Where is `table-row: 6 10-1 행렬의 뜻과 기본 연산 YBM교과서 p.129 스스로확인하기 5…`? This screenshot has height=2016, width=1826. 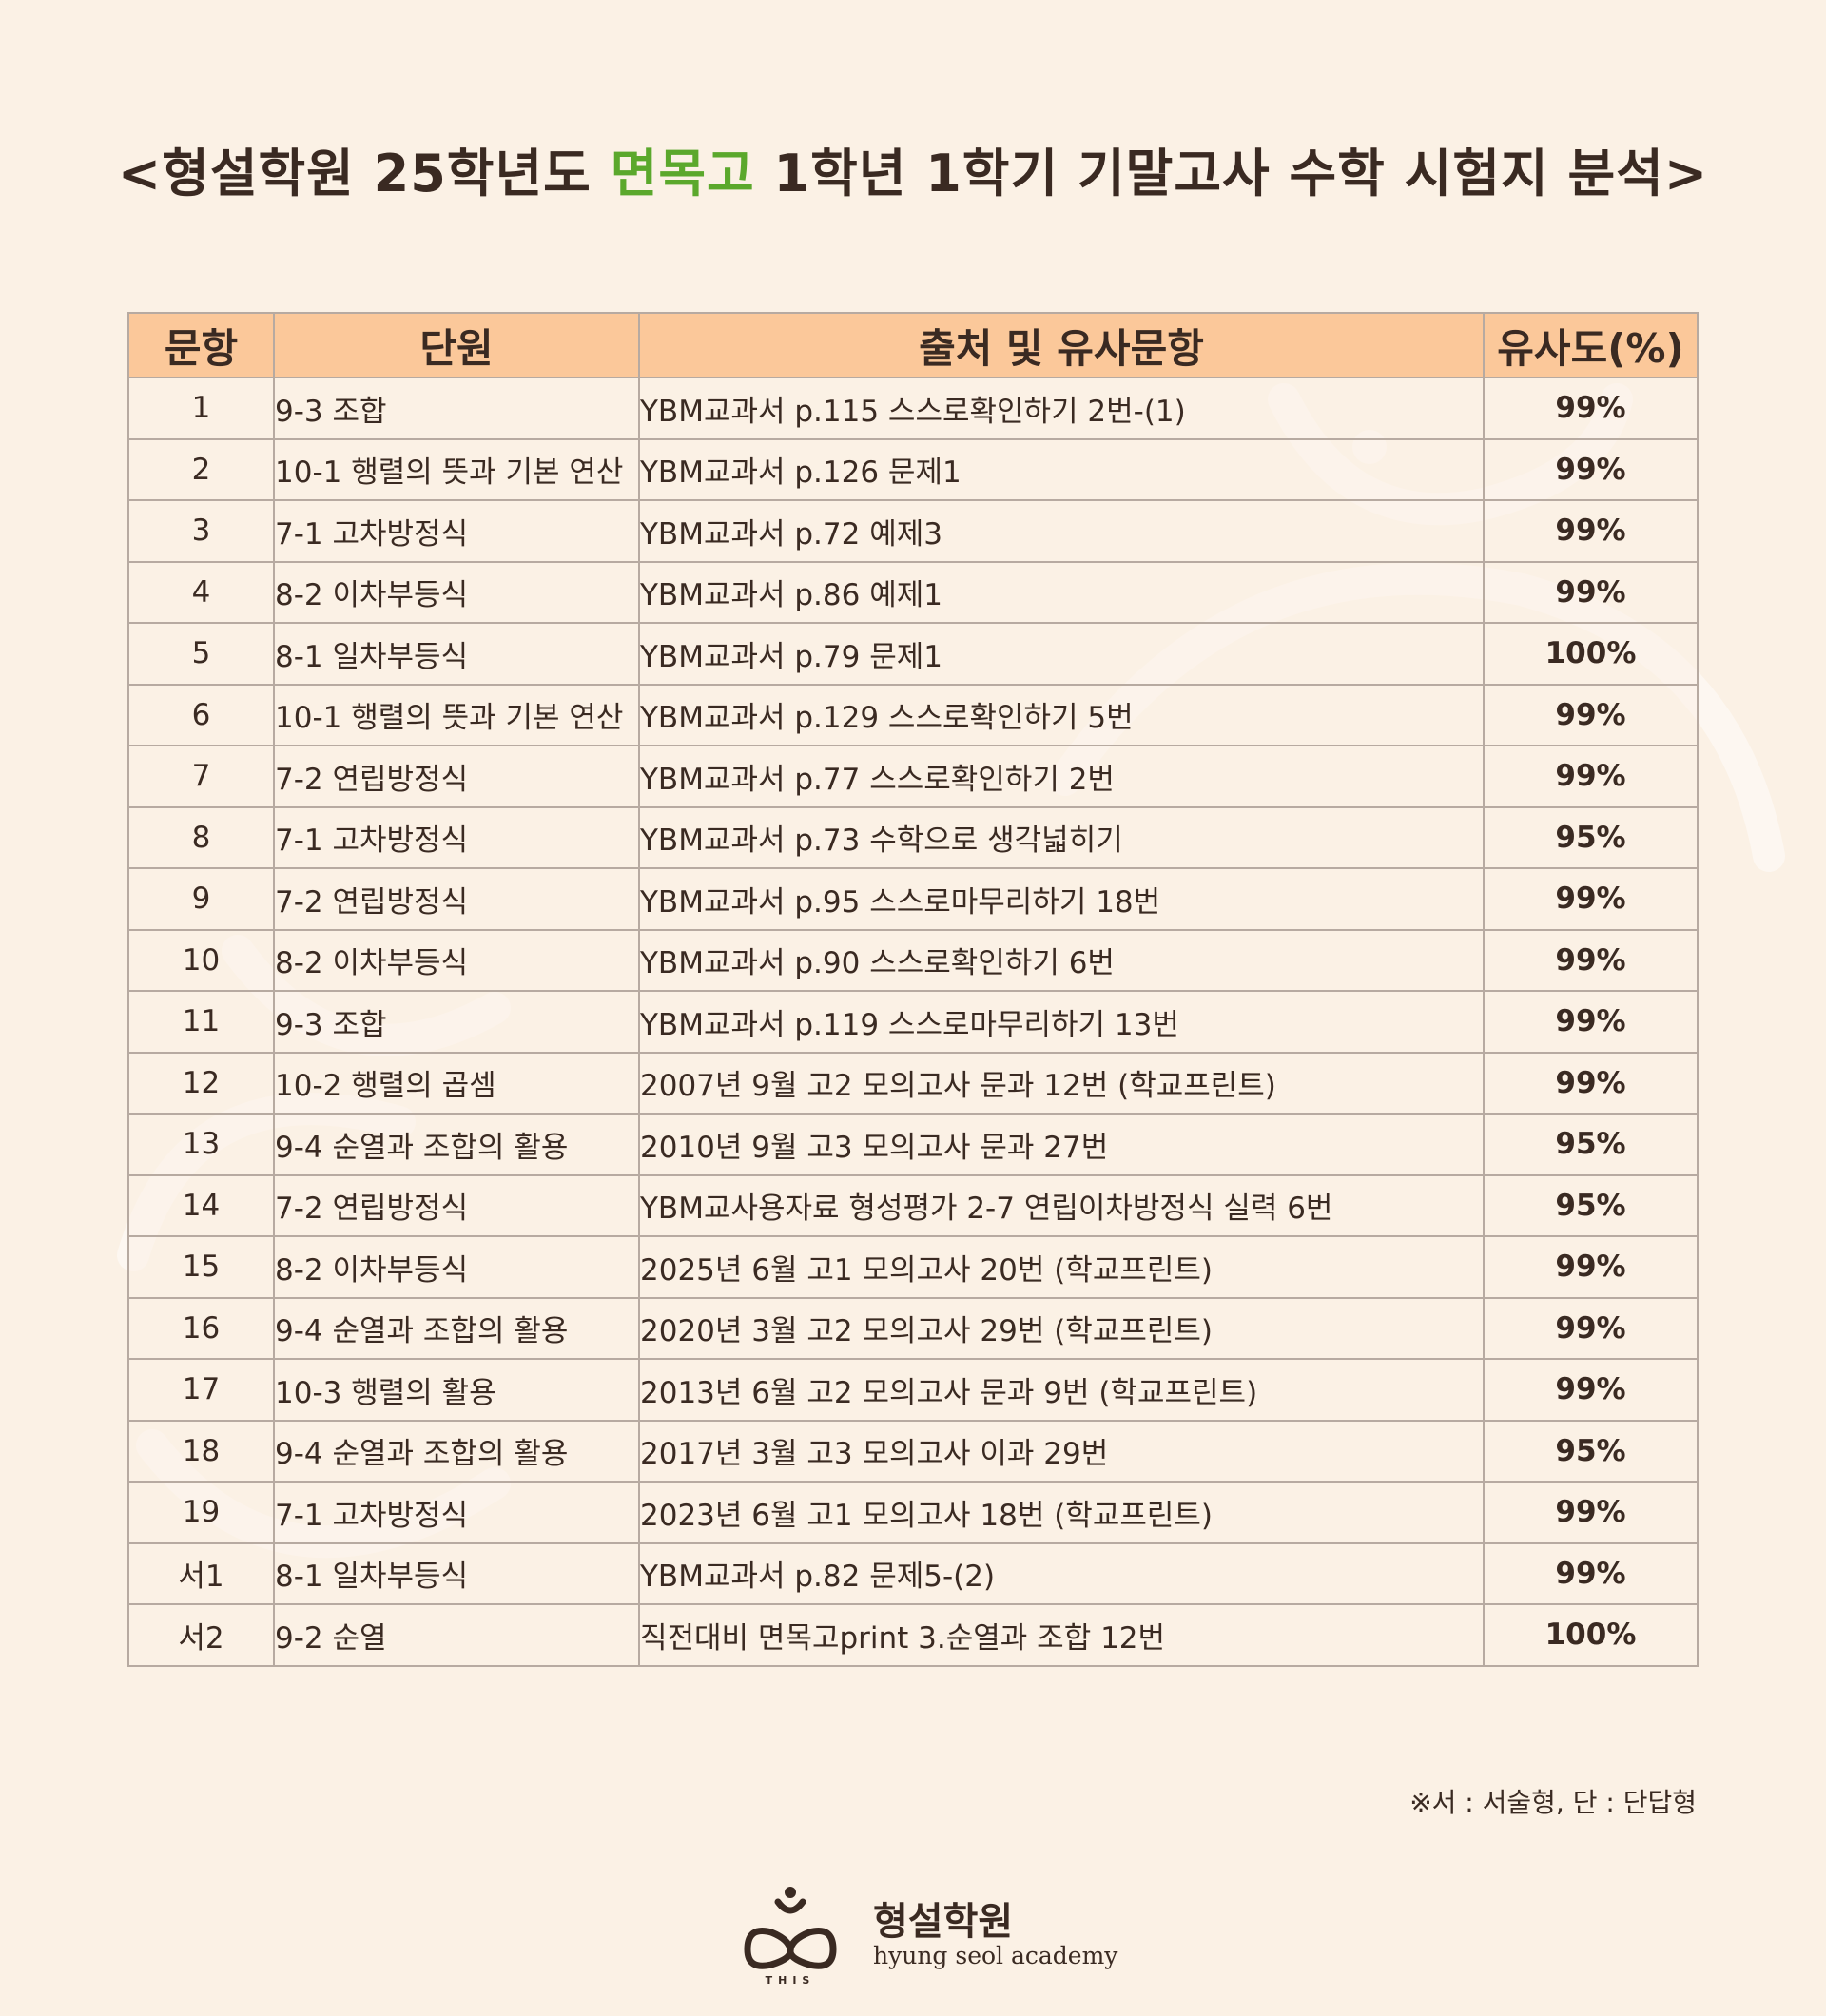
table-row: 6 10-1 행렬의 뜻과 기본 연산 YBM교과서 p.129 스스로확인하기 5… is located at coordinates (913, 714).